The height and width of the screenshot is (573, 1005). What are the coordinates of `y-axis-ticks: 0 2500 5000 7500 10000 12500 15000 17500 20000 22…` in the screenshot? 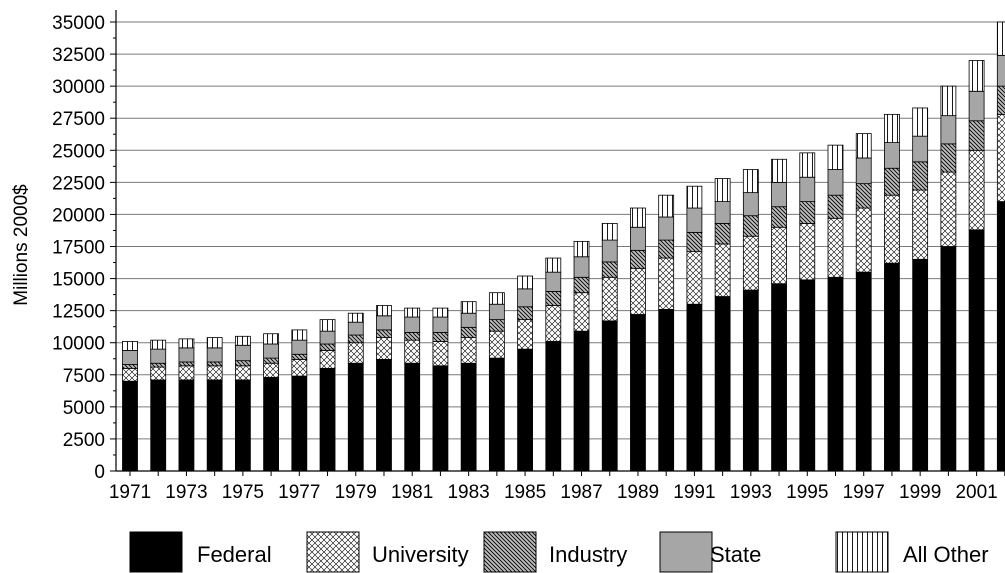 It's located at (84, 248).